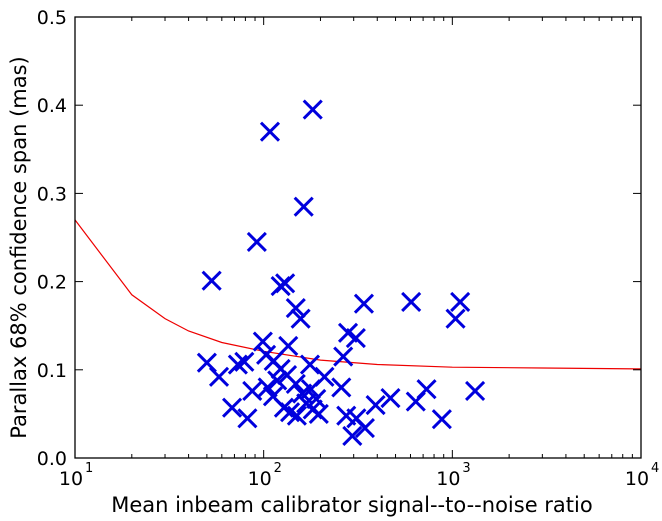  What do you see at coordinates (52, 459) in the screenshot?
I see `y-tick-label: 0.0` at bounding box center [52, 459].